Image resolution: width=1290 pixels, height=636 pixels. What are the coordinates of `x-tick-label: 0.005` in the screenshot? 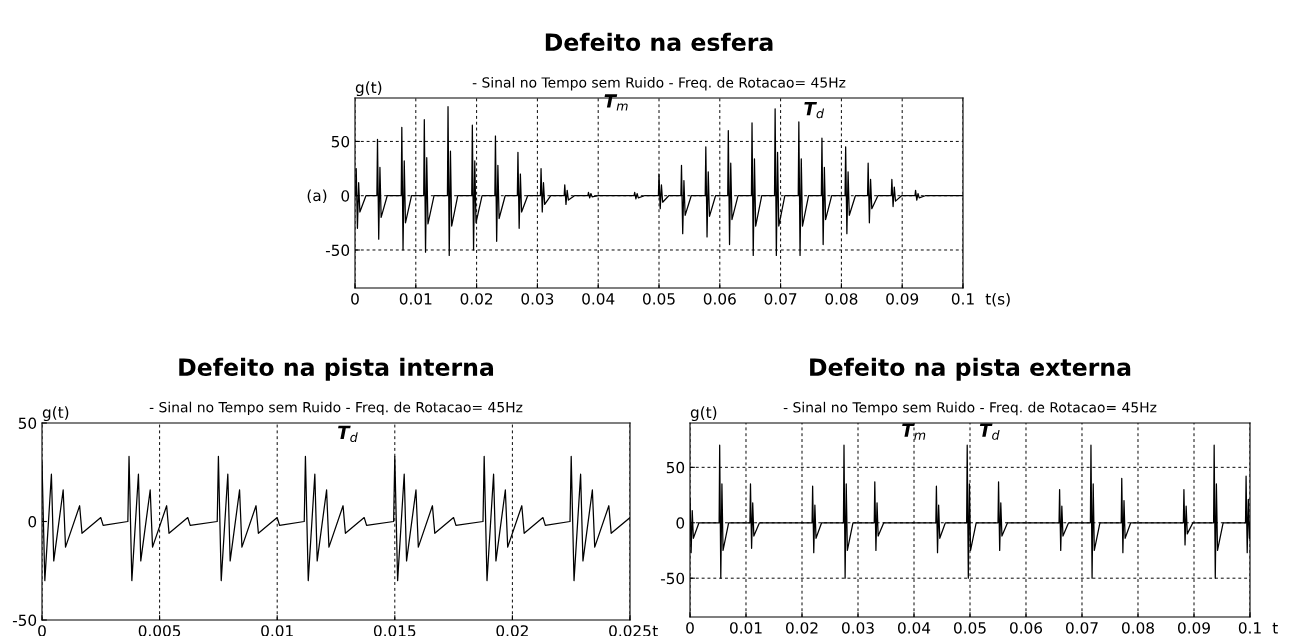 It's located at (159, 630).